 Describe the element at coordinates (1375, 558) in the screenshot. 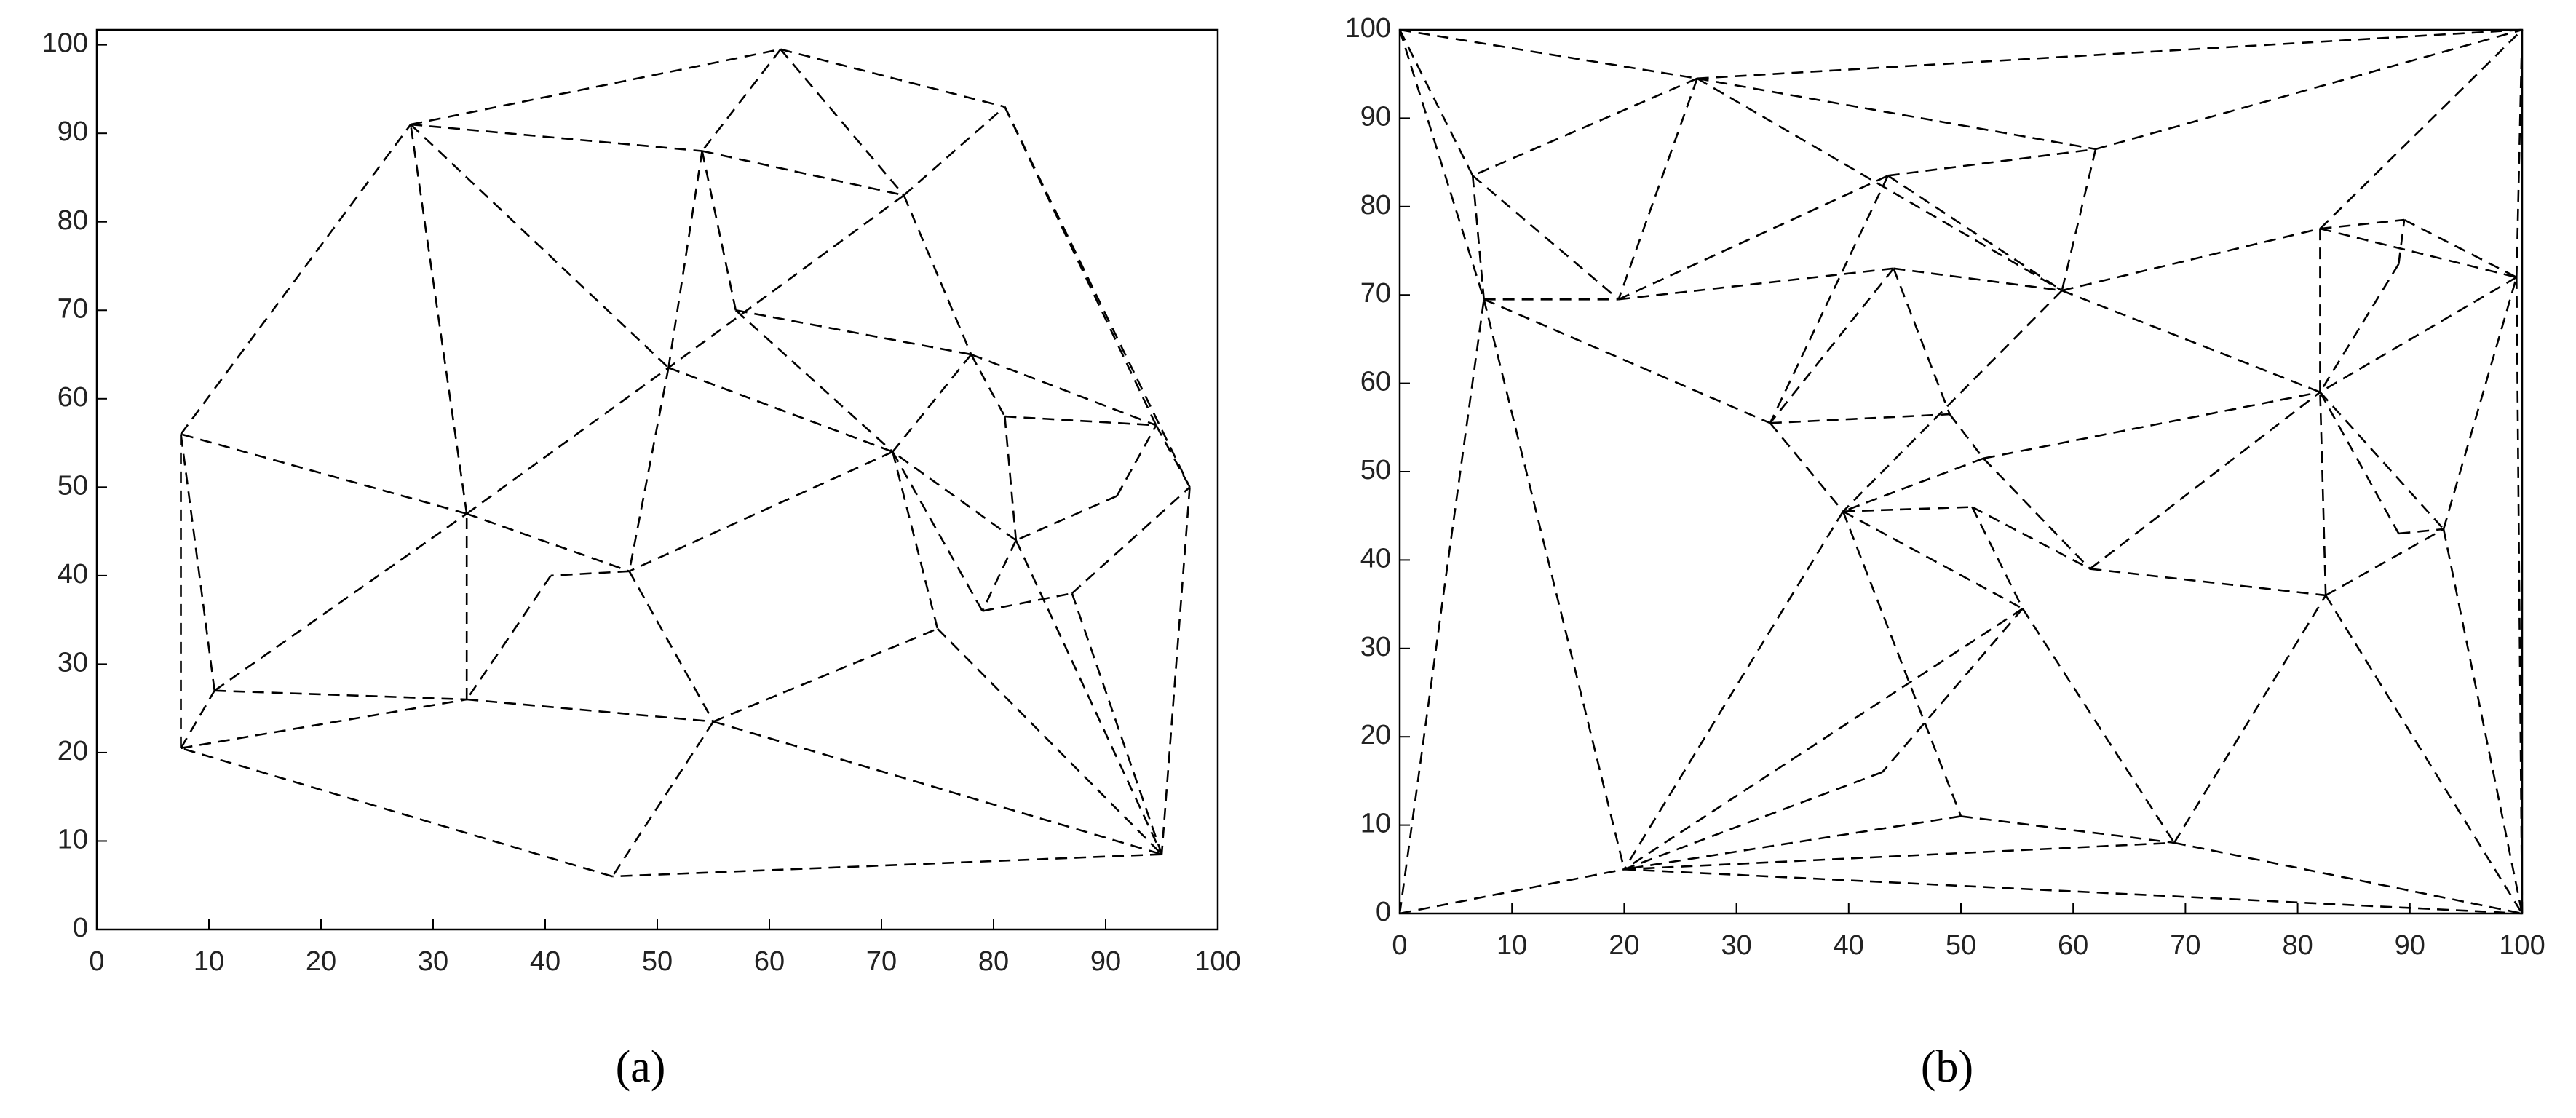

I see `y-tick-label: 40` at that location.